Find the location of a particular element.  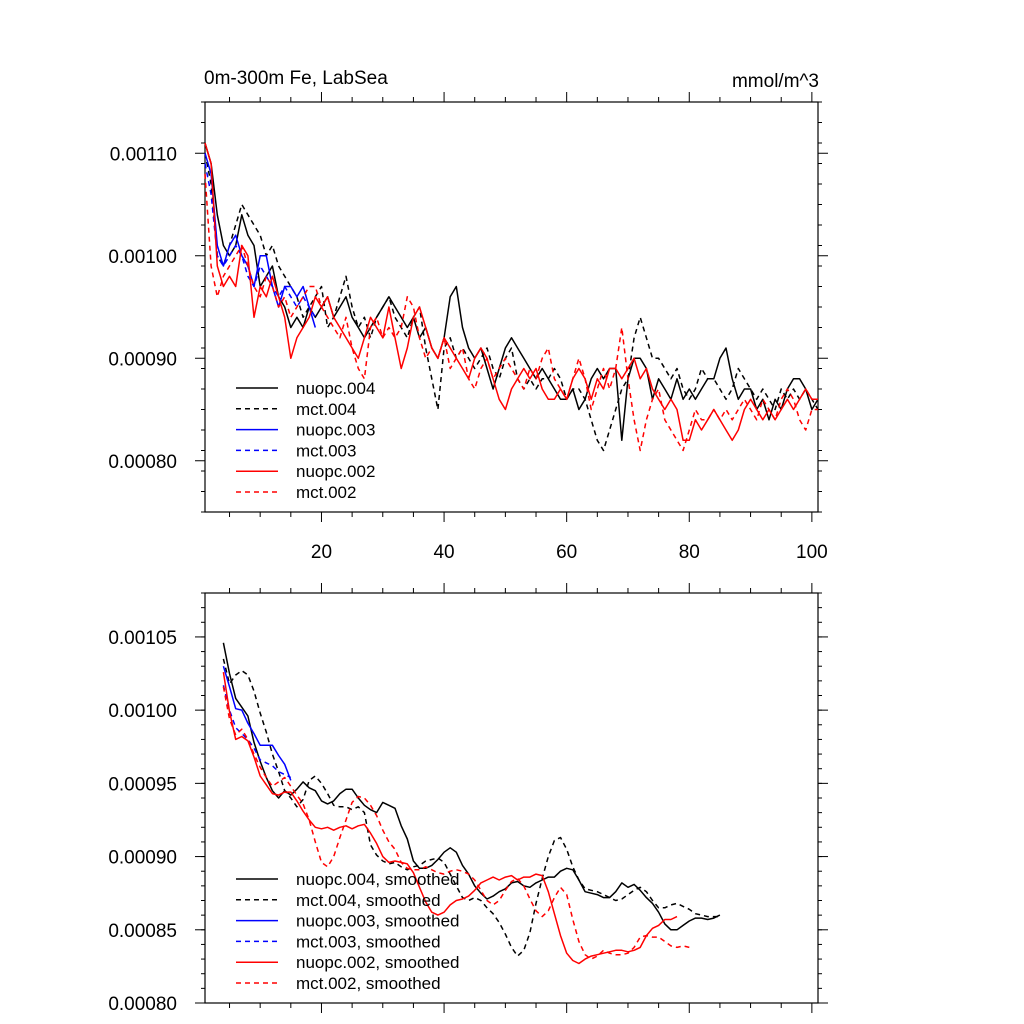

series-line-mct-002-smoothed is located at coordinates (456, 823).